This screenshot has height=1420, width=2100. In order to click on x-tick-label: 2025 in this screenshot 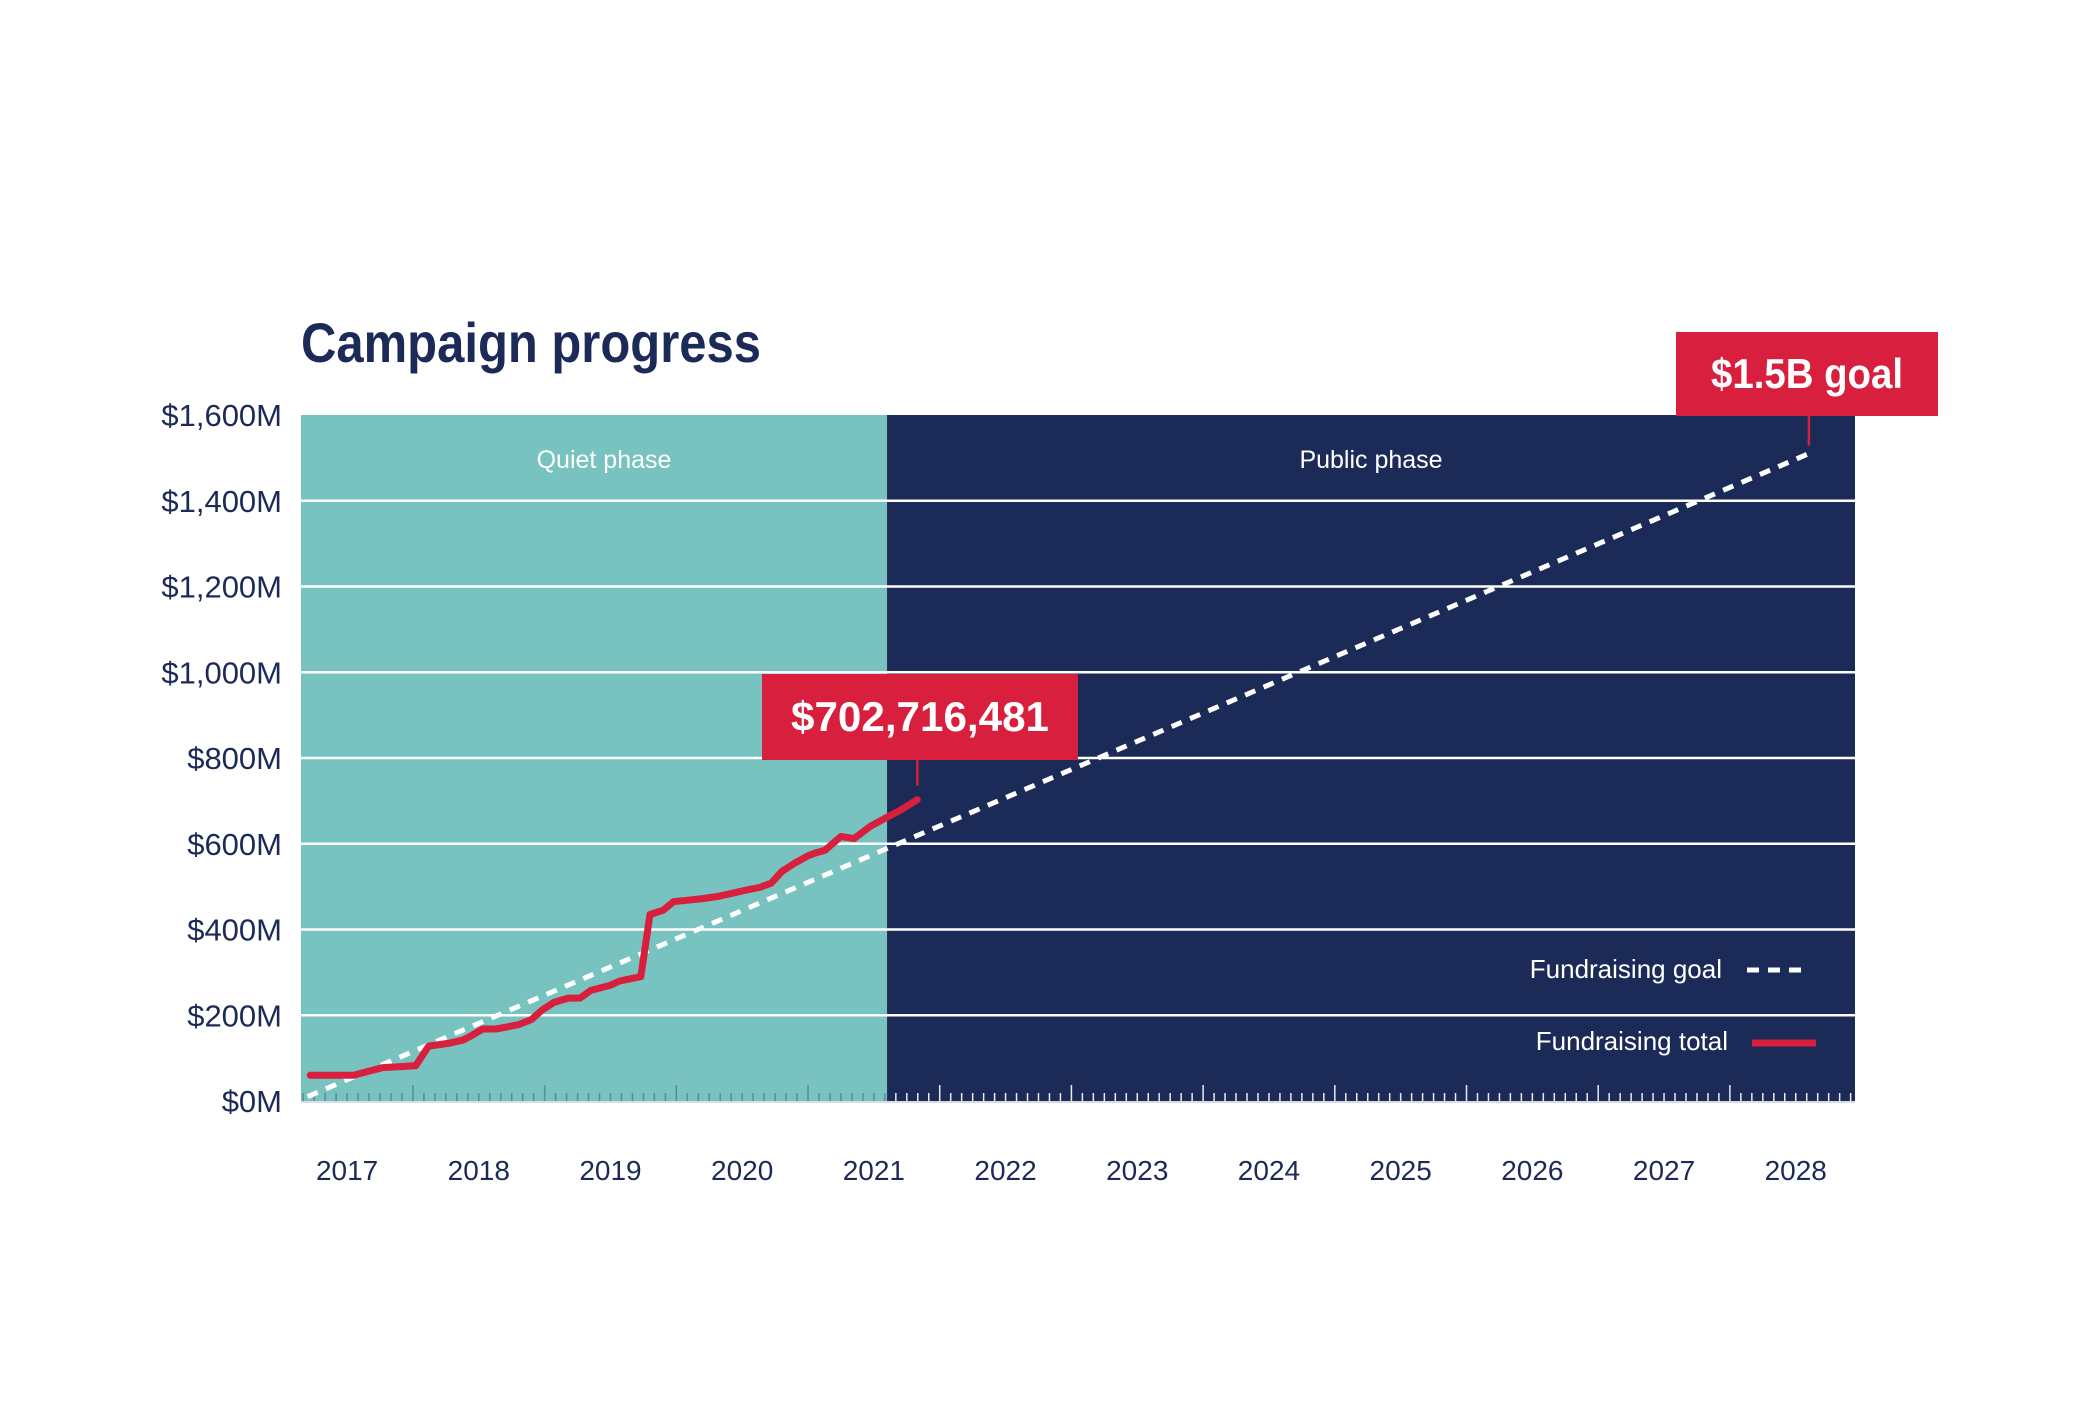, I will do `click(1401, 1170)`.